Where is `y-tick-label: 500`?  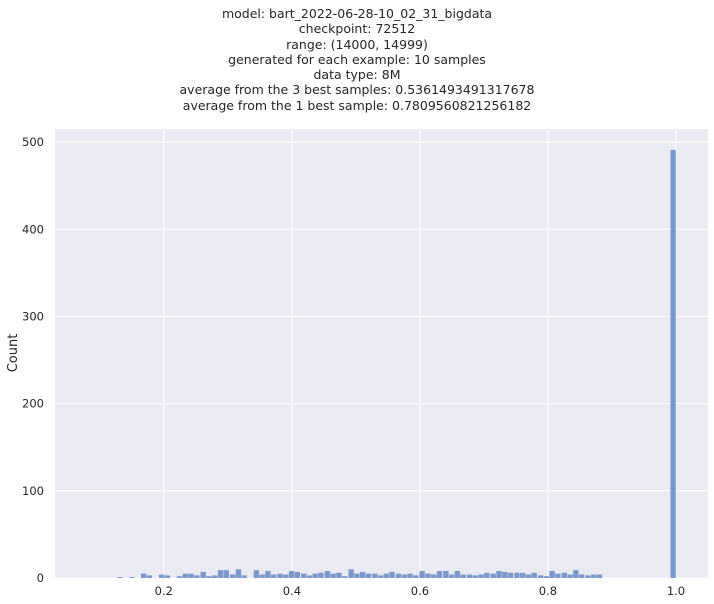 y-tick-label: 500 is located at coordinates (33, 142).